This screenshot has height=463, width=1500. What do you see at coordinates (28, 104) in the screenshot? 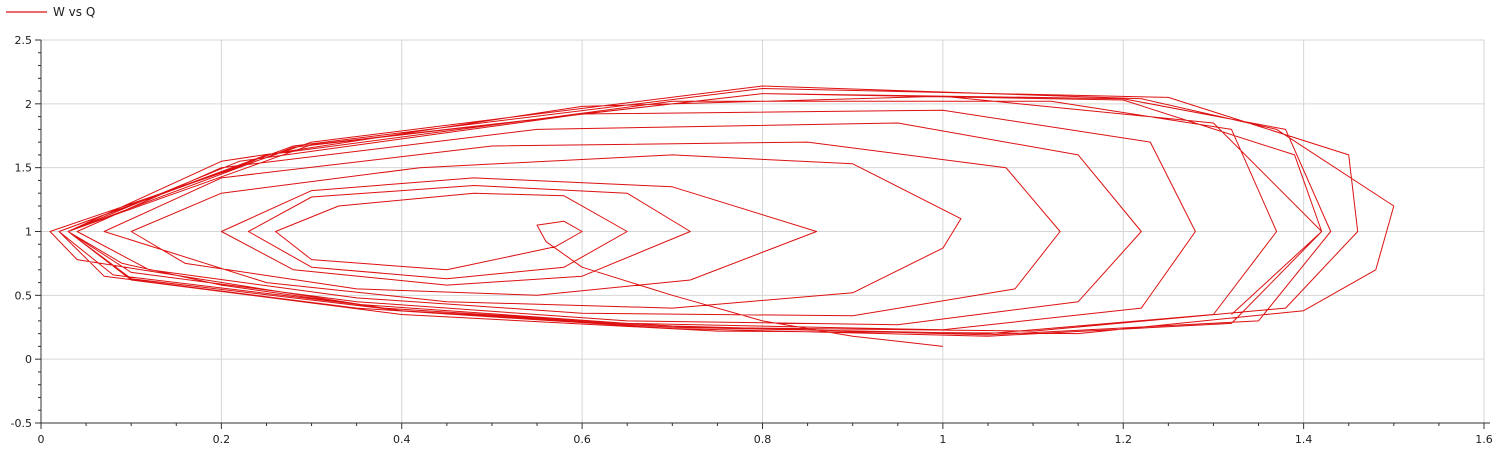
I see `y-tick-label: 2` at bounding box center [28, 104].